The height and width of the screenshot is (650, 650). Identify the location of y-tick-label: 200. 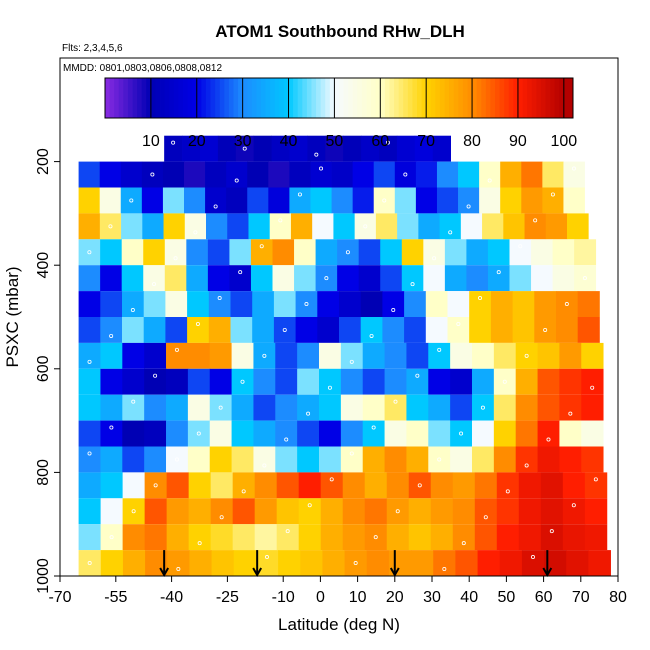
(43, 161).